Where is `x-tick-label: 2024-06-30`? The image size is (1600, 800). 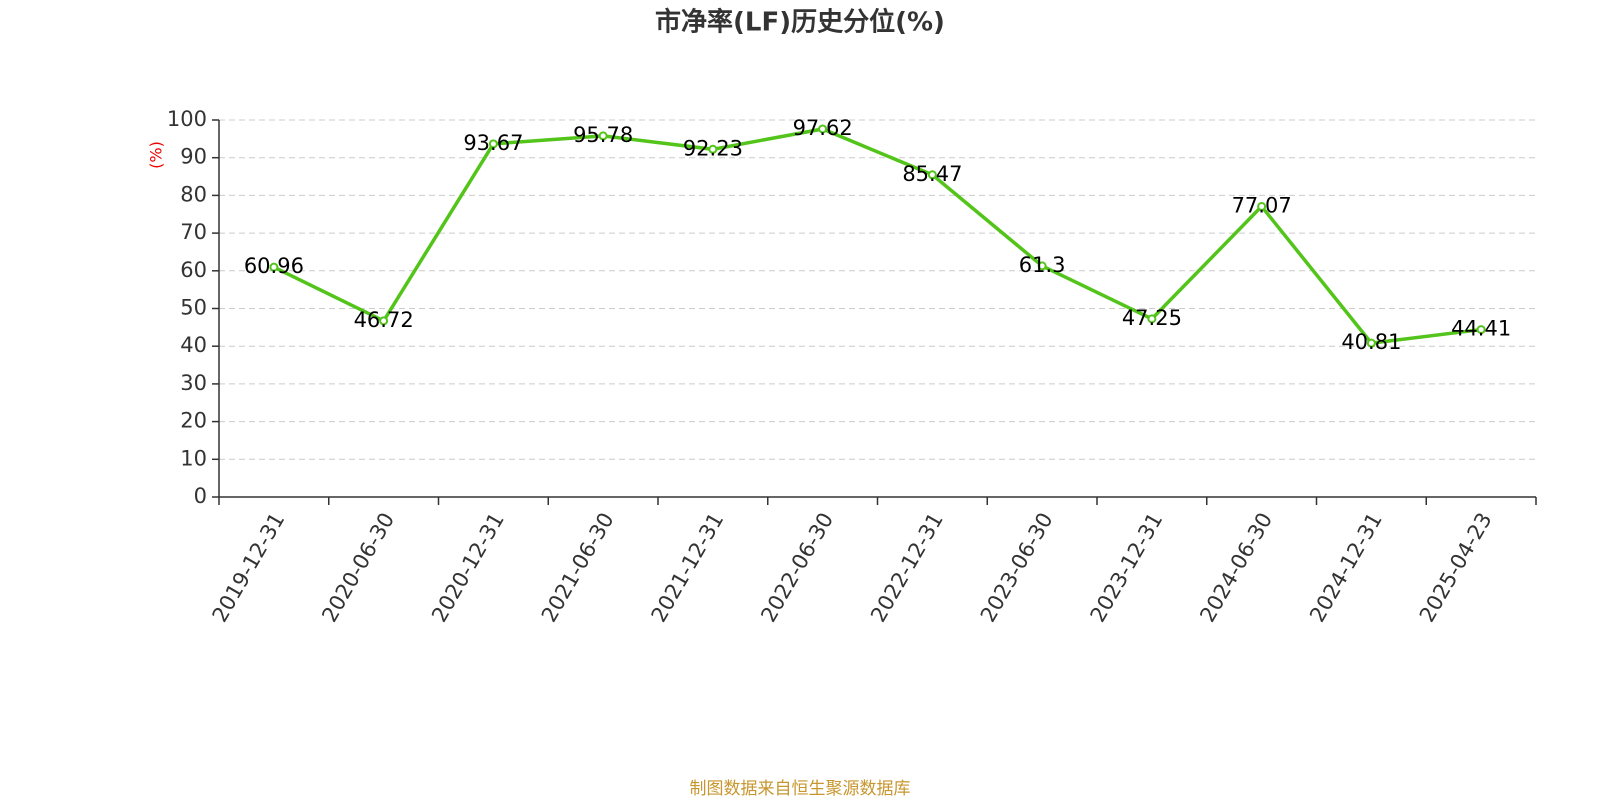
x-tick-label: 2024-06-30 is located at coordinates (1236, 568).